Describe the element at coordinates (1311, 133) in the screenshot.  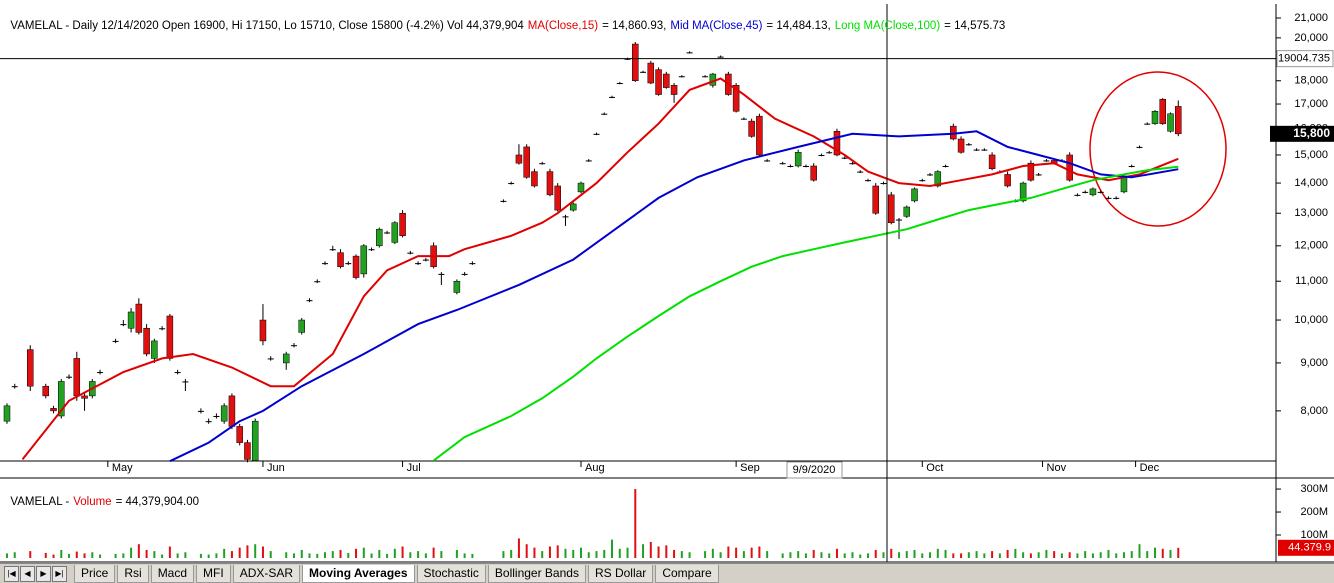
I see `last-price-label: 15,800` at that location.